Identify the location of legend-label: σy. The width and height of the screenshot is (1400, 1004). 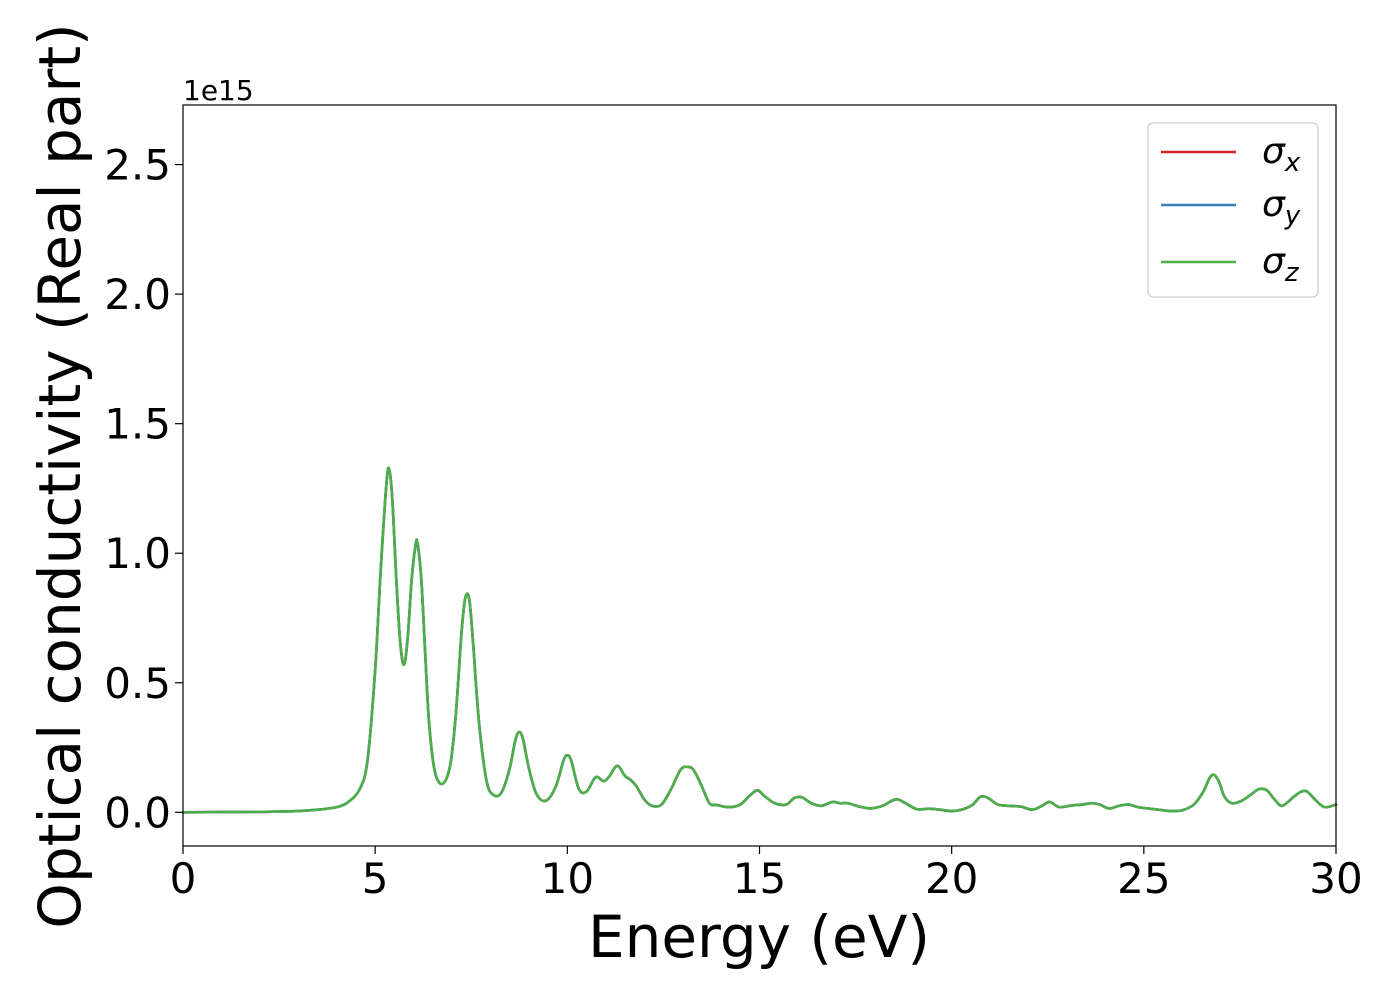
(1281, 207).